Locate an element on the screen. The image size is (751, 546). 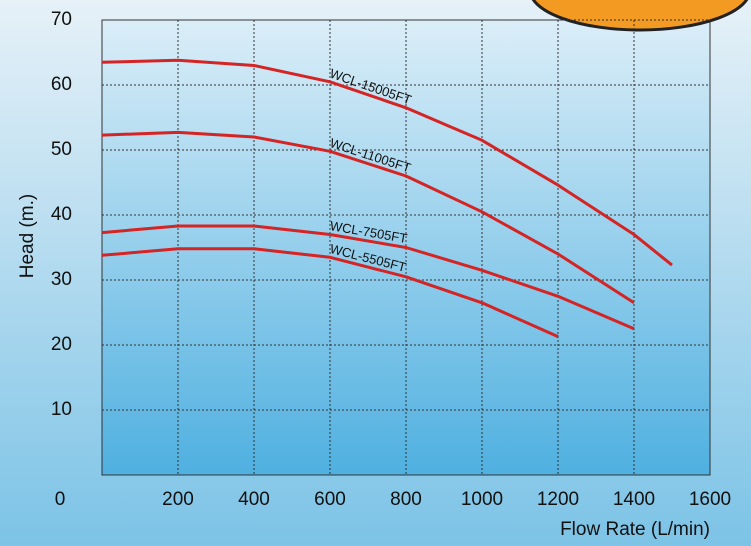
y-tick-label: 60 is located at coordinates (61, 84).